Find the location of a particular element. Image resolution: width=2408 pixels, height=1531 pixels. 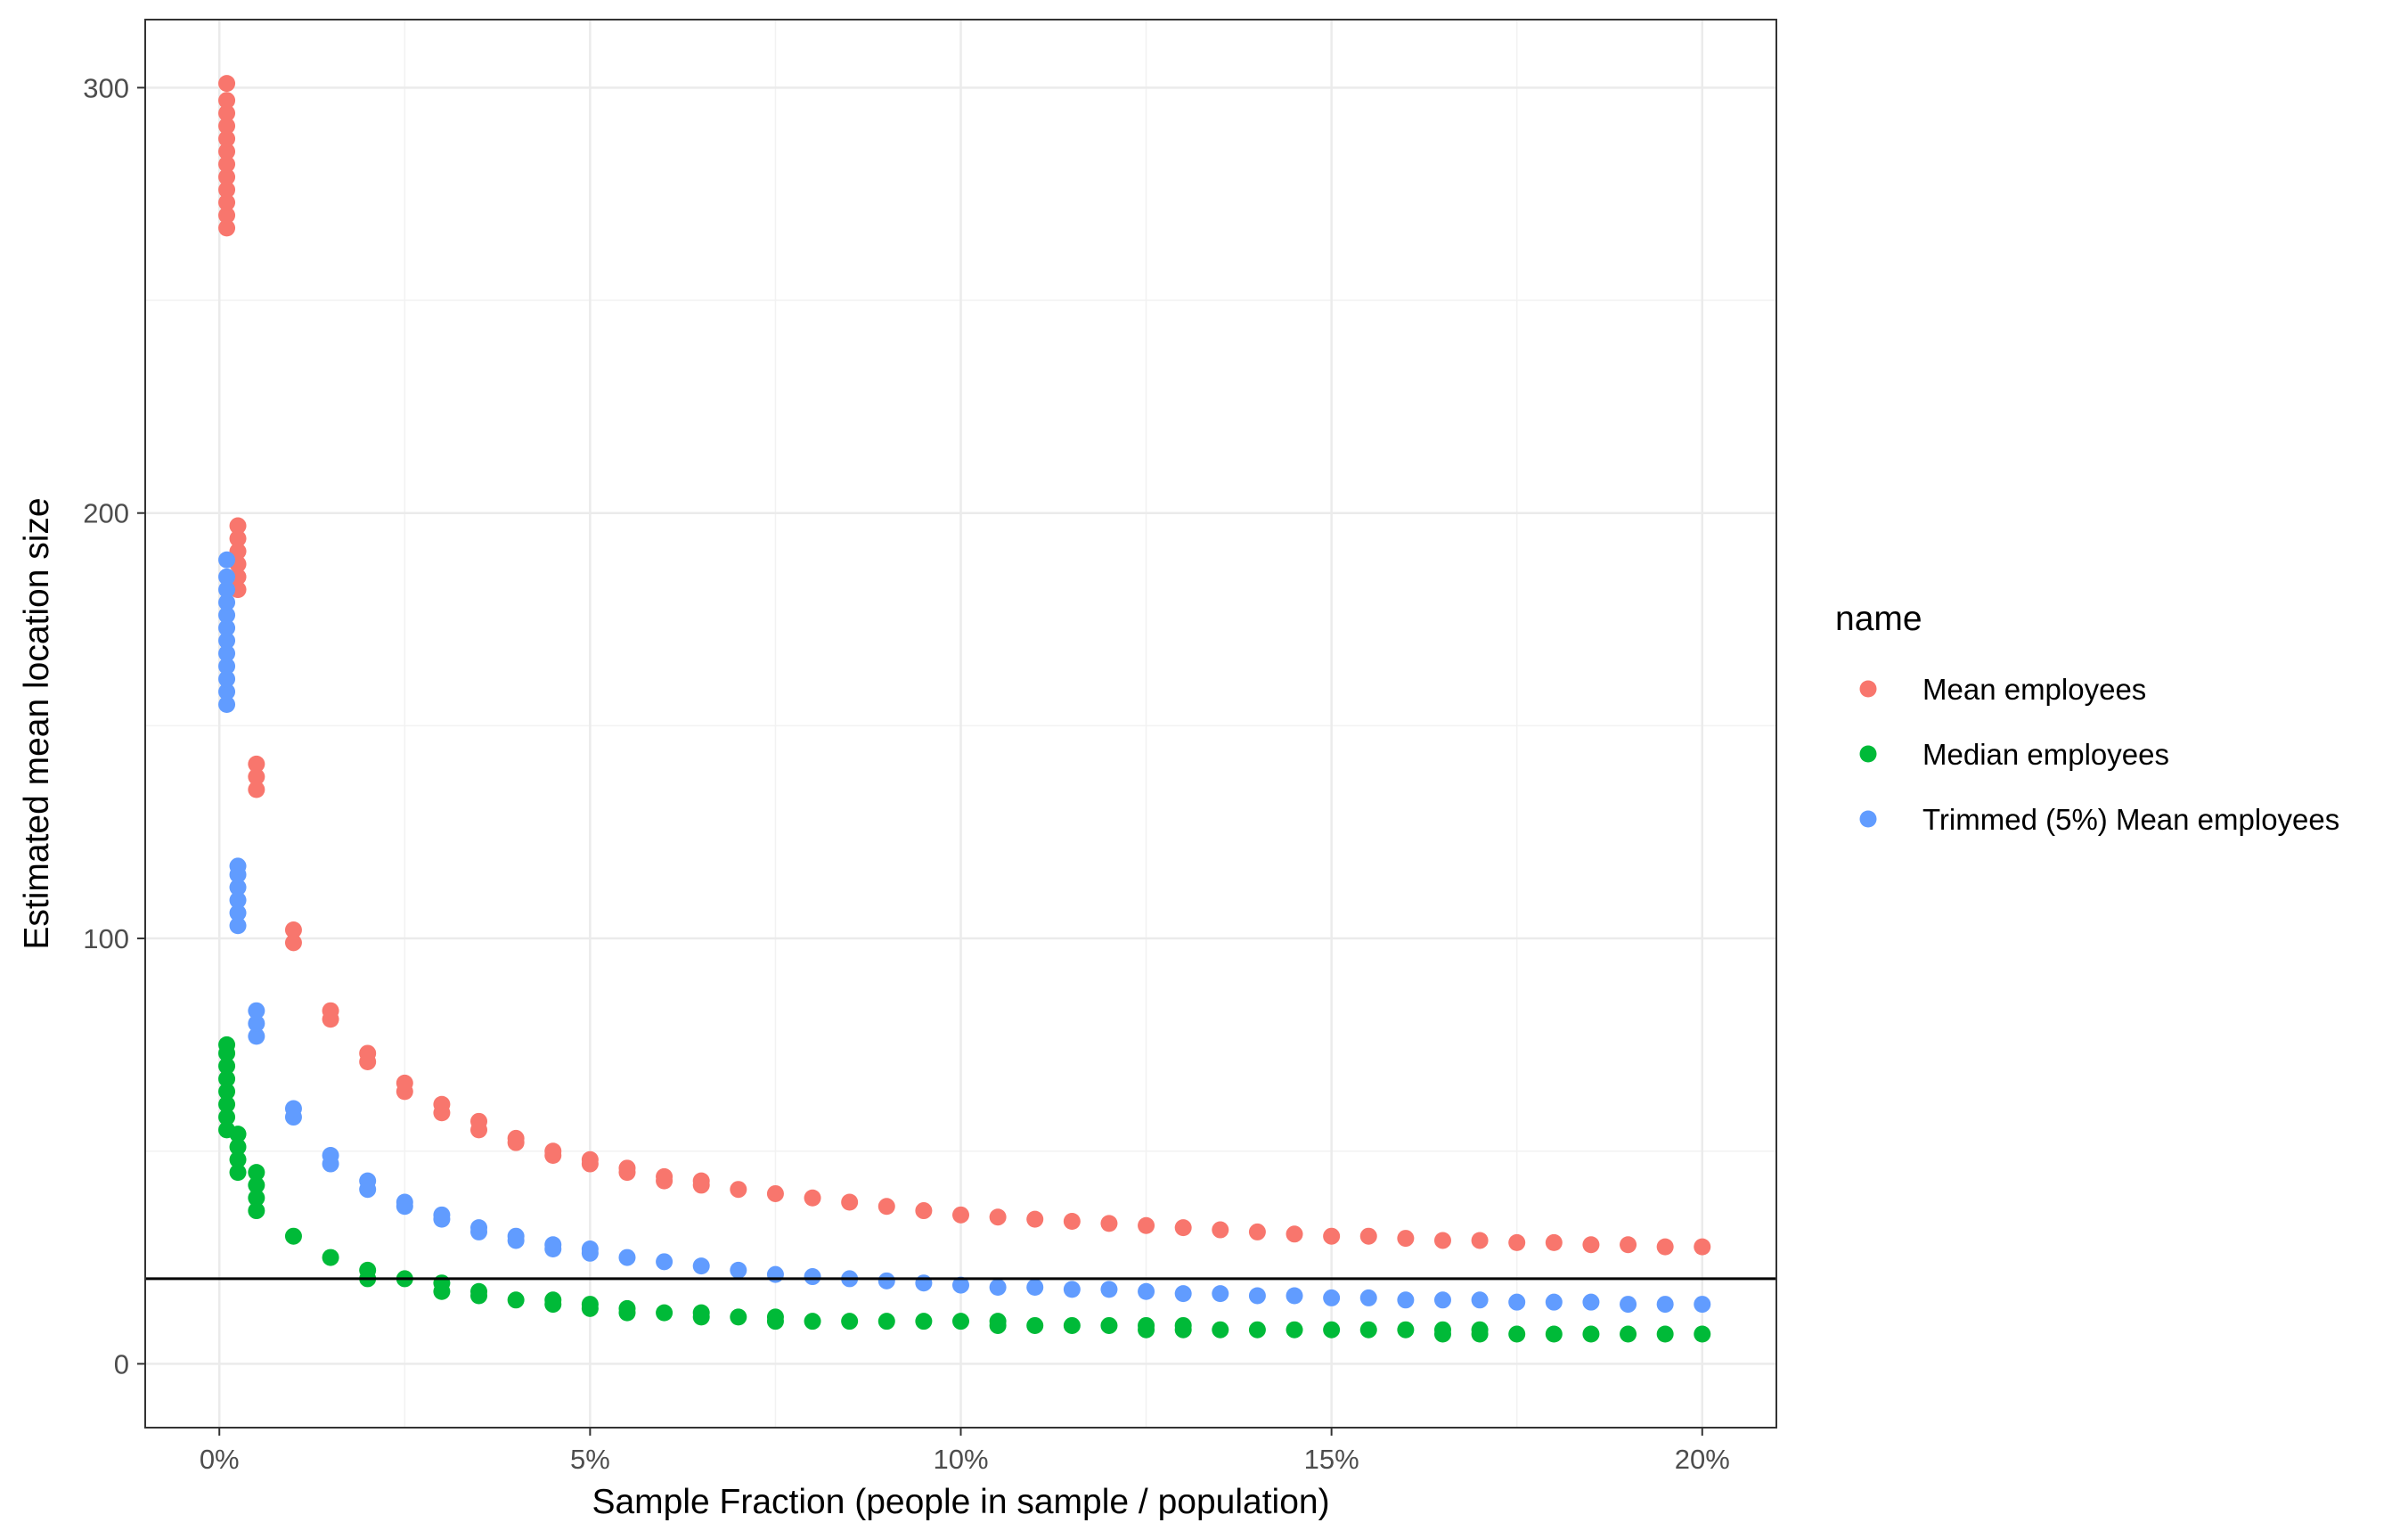

x-tick-label: 10% is located at coordinates (960, 1459).